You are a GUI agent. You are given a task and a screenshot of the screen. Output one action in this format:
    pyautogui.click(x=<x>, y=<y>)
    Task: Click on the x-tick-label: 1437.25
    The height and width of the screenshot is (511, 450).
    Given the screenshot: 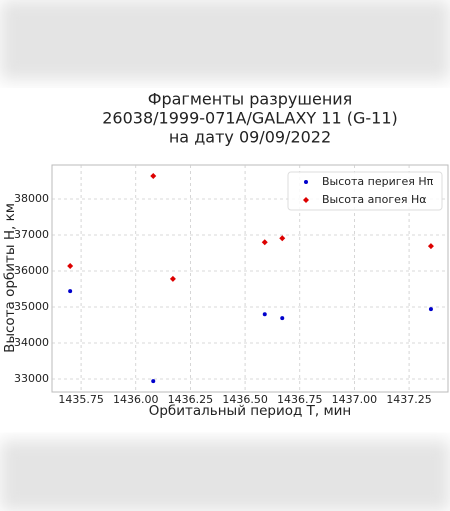 What is the action you would take?
    pyautogui.click(x=409, y=399)
    